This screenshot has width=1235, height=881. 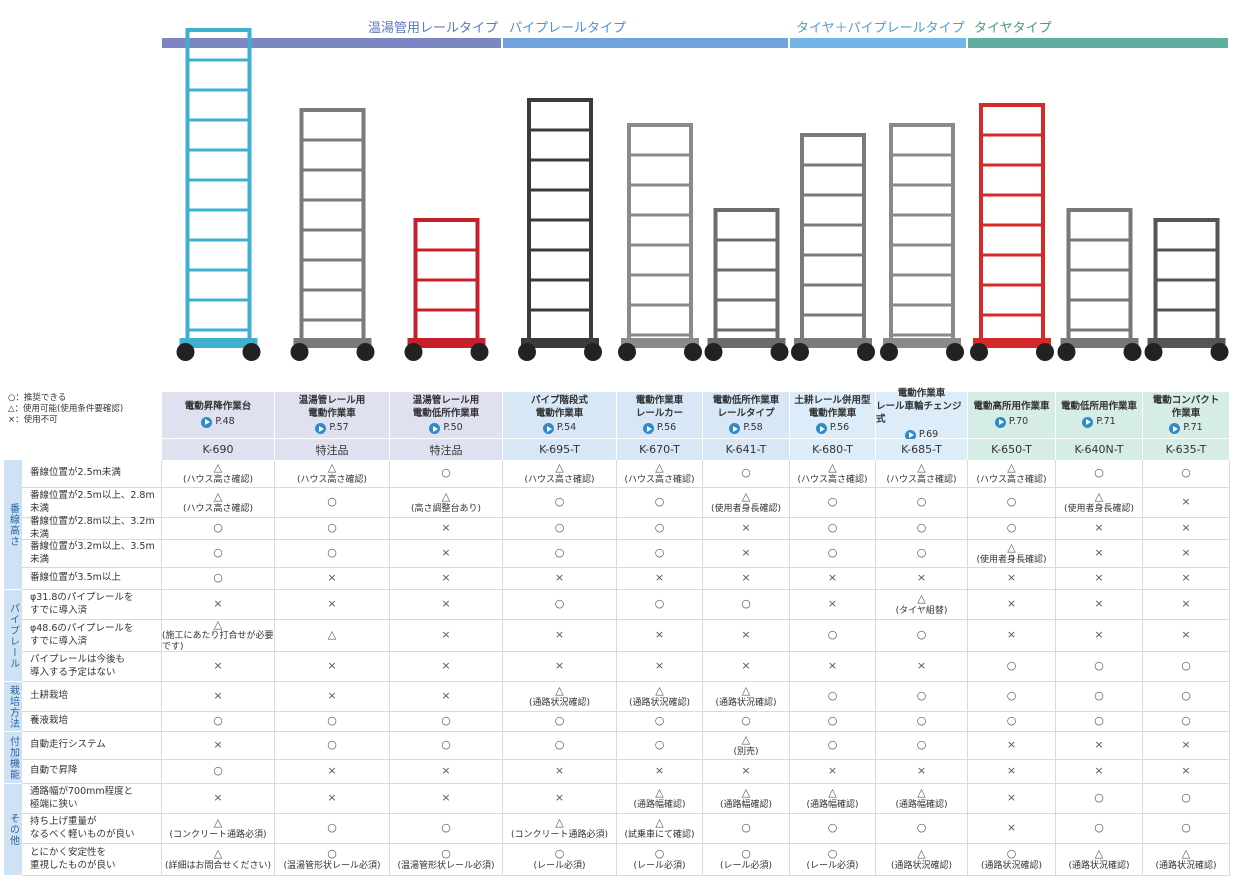 I want to click on table-cell: △ (施工にあたり打合せが必要です), so click(x=218, y=635).